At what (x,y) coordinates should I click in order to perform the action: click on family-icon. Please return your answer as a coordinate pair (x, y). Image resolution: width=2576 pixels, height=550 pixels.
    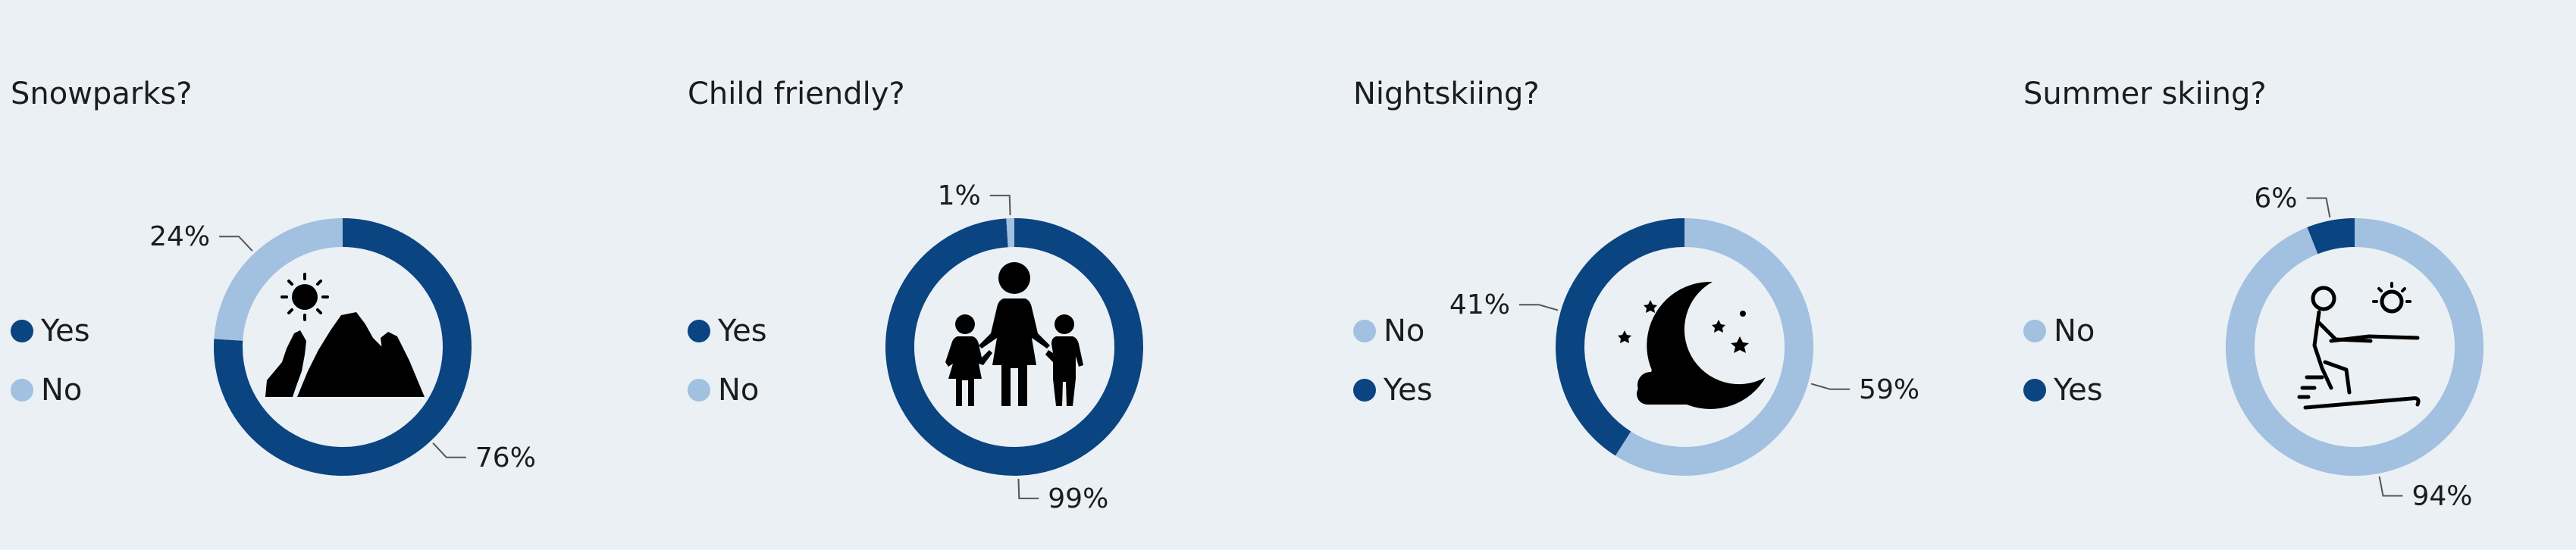
    Looking at the image, I should click on (1014, 334).